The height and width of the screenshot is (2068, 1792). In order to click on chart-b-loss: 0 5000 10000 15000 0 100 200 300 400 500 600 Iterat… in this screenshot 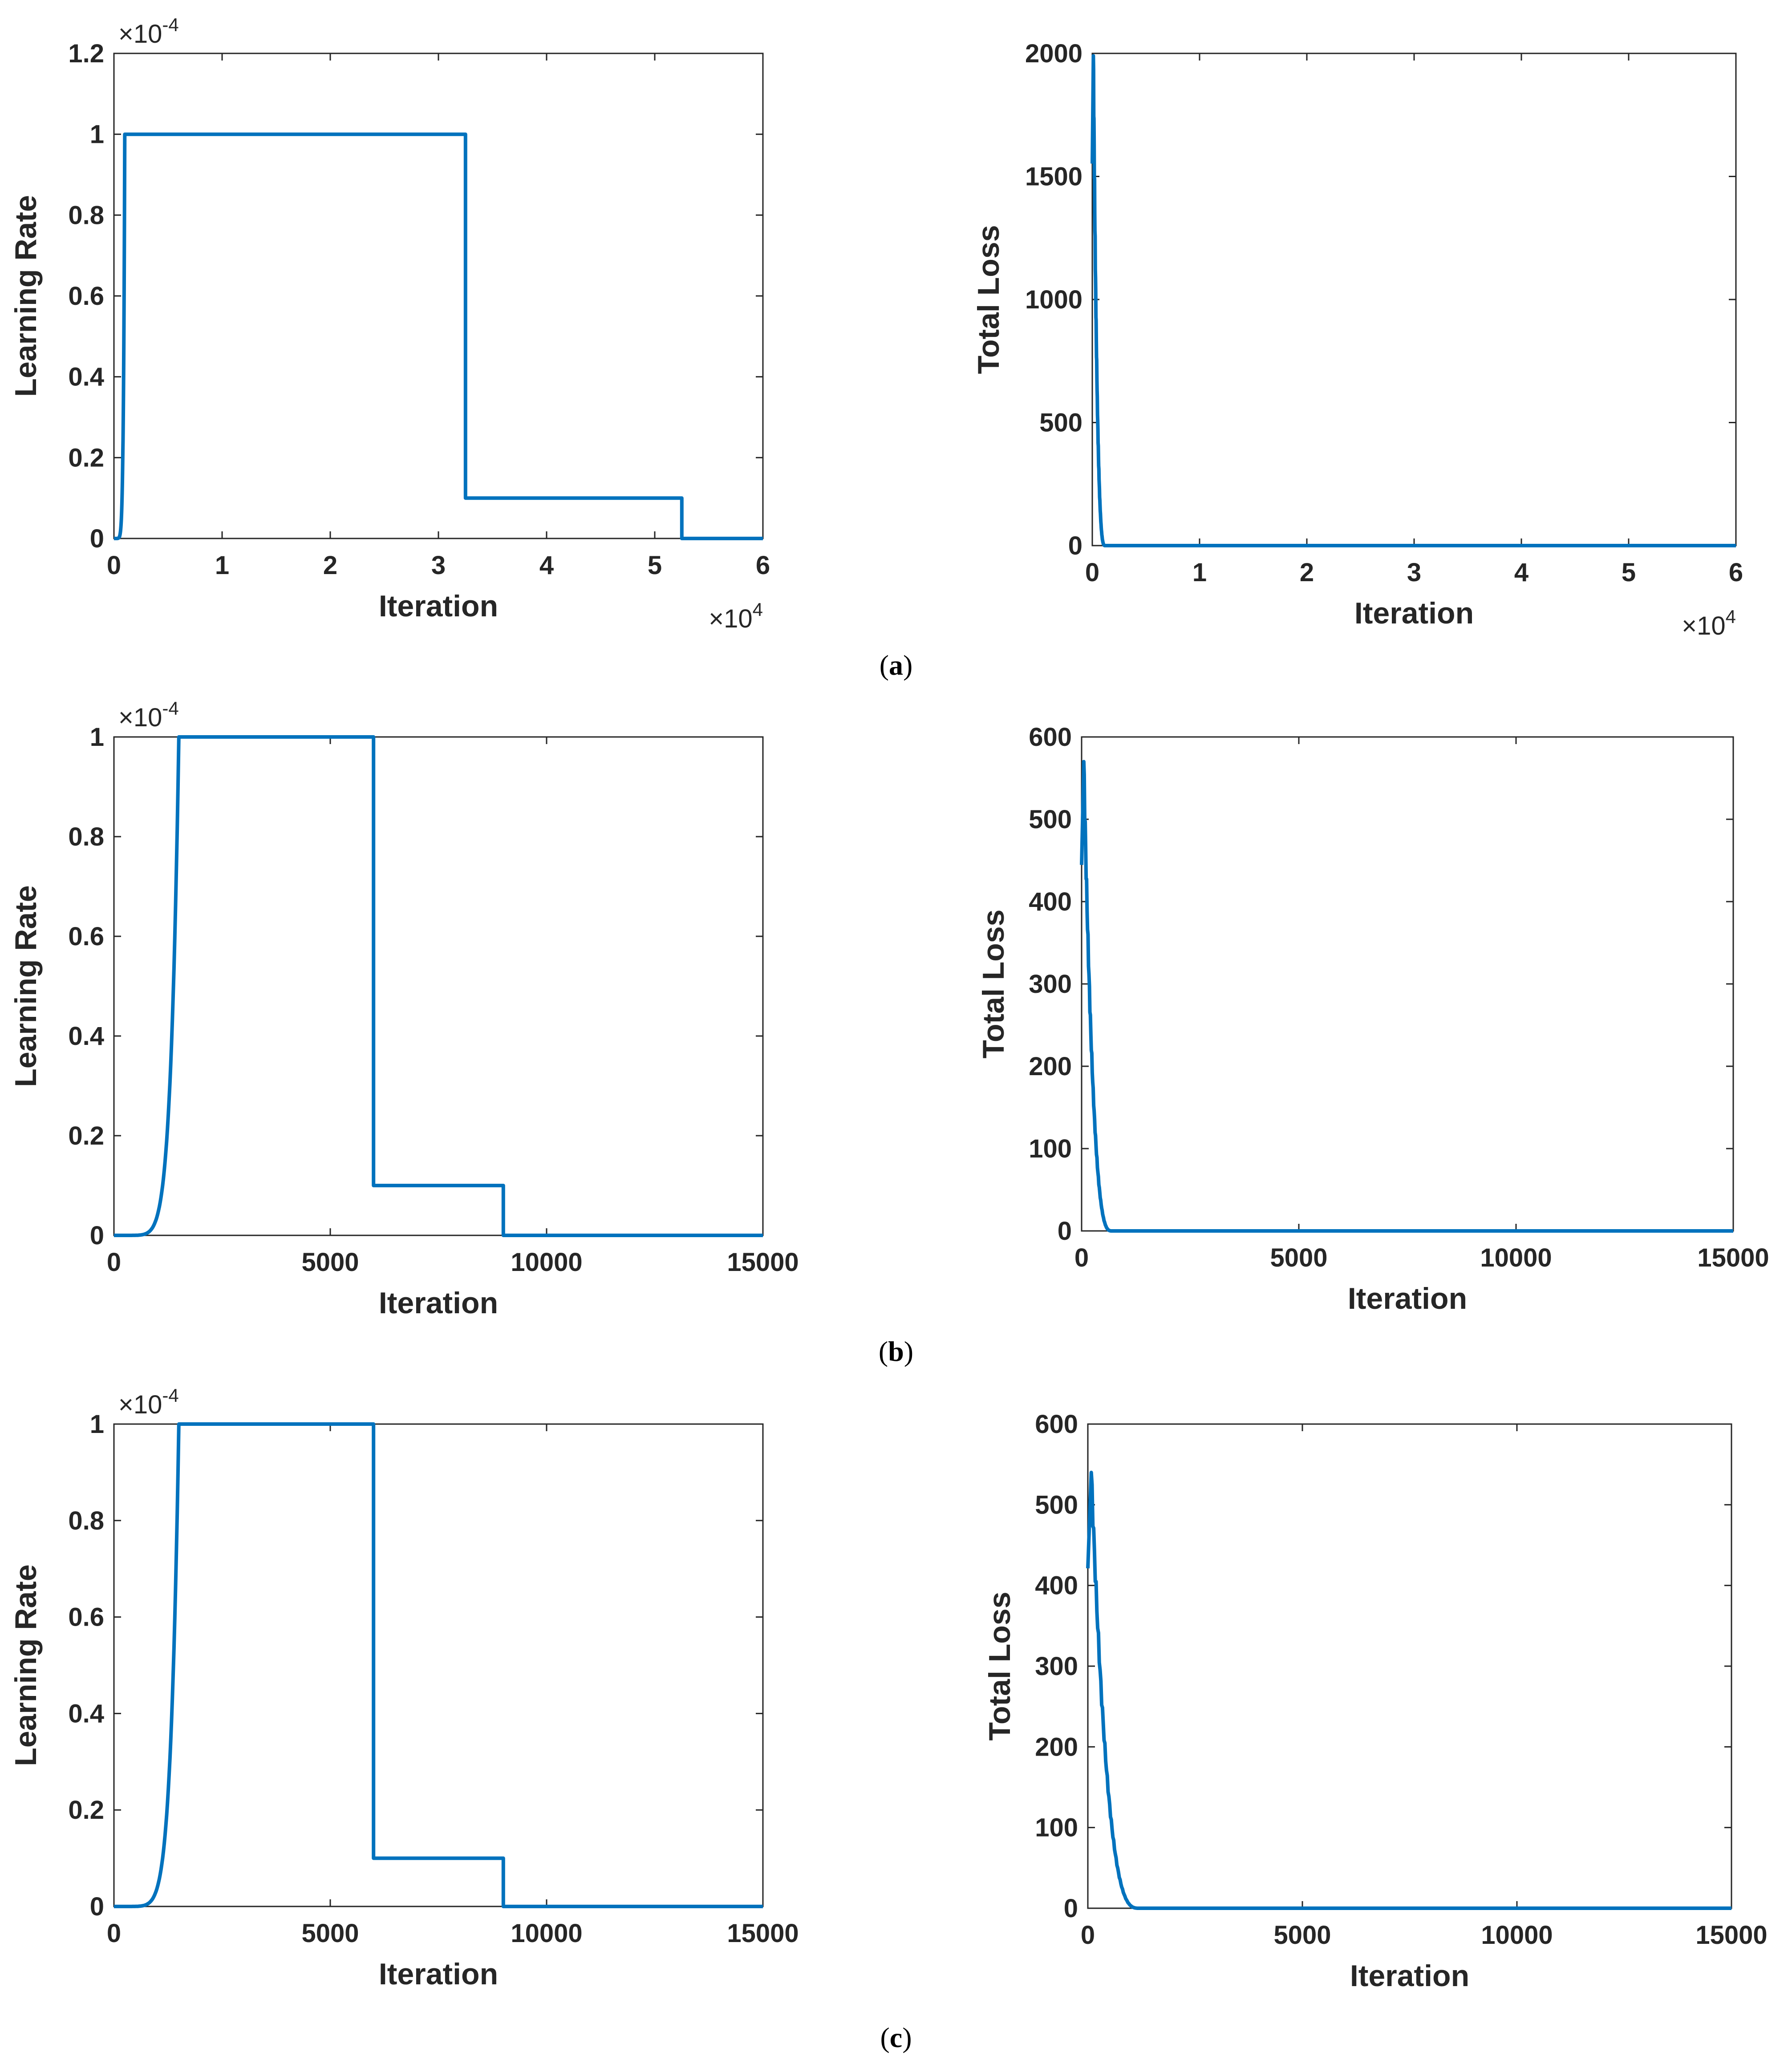, I will do `click(1373, 1019)`.